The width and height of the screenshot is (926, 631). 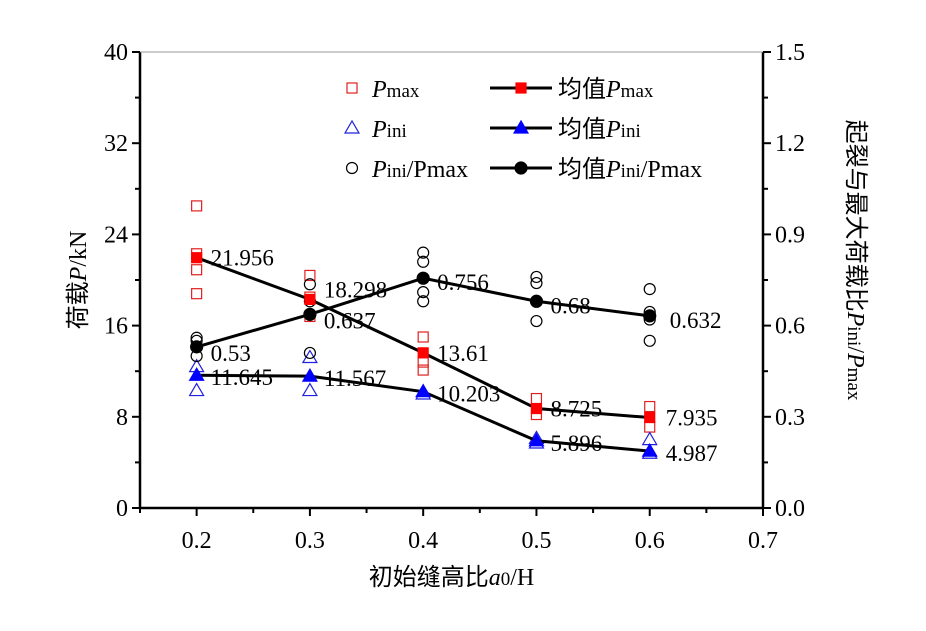 I want to click on y-left-tick-label: 32, so click(x=116, y=144).